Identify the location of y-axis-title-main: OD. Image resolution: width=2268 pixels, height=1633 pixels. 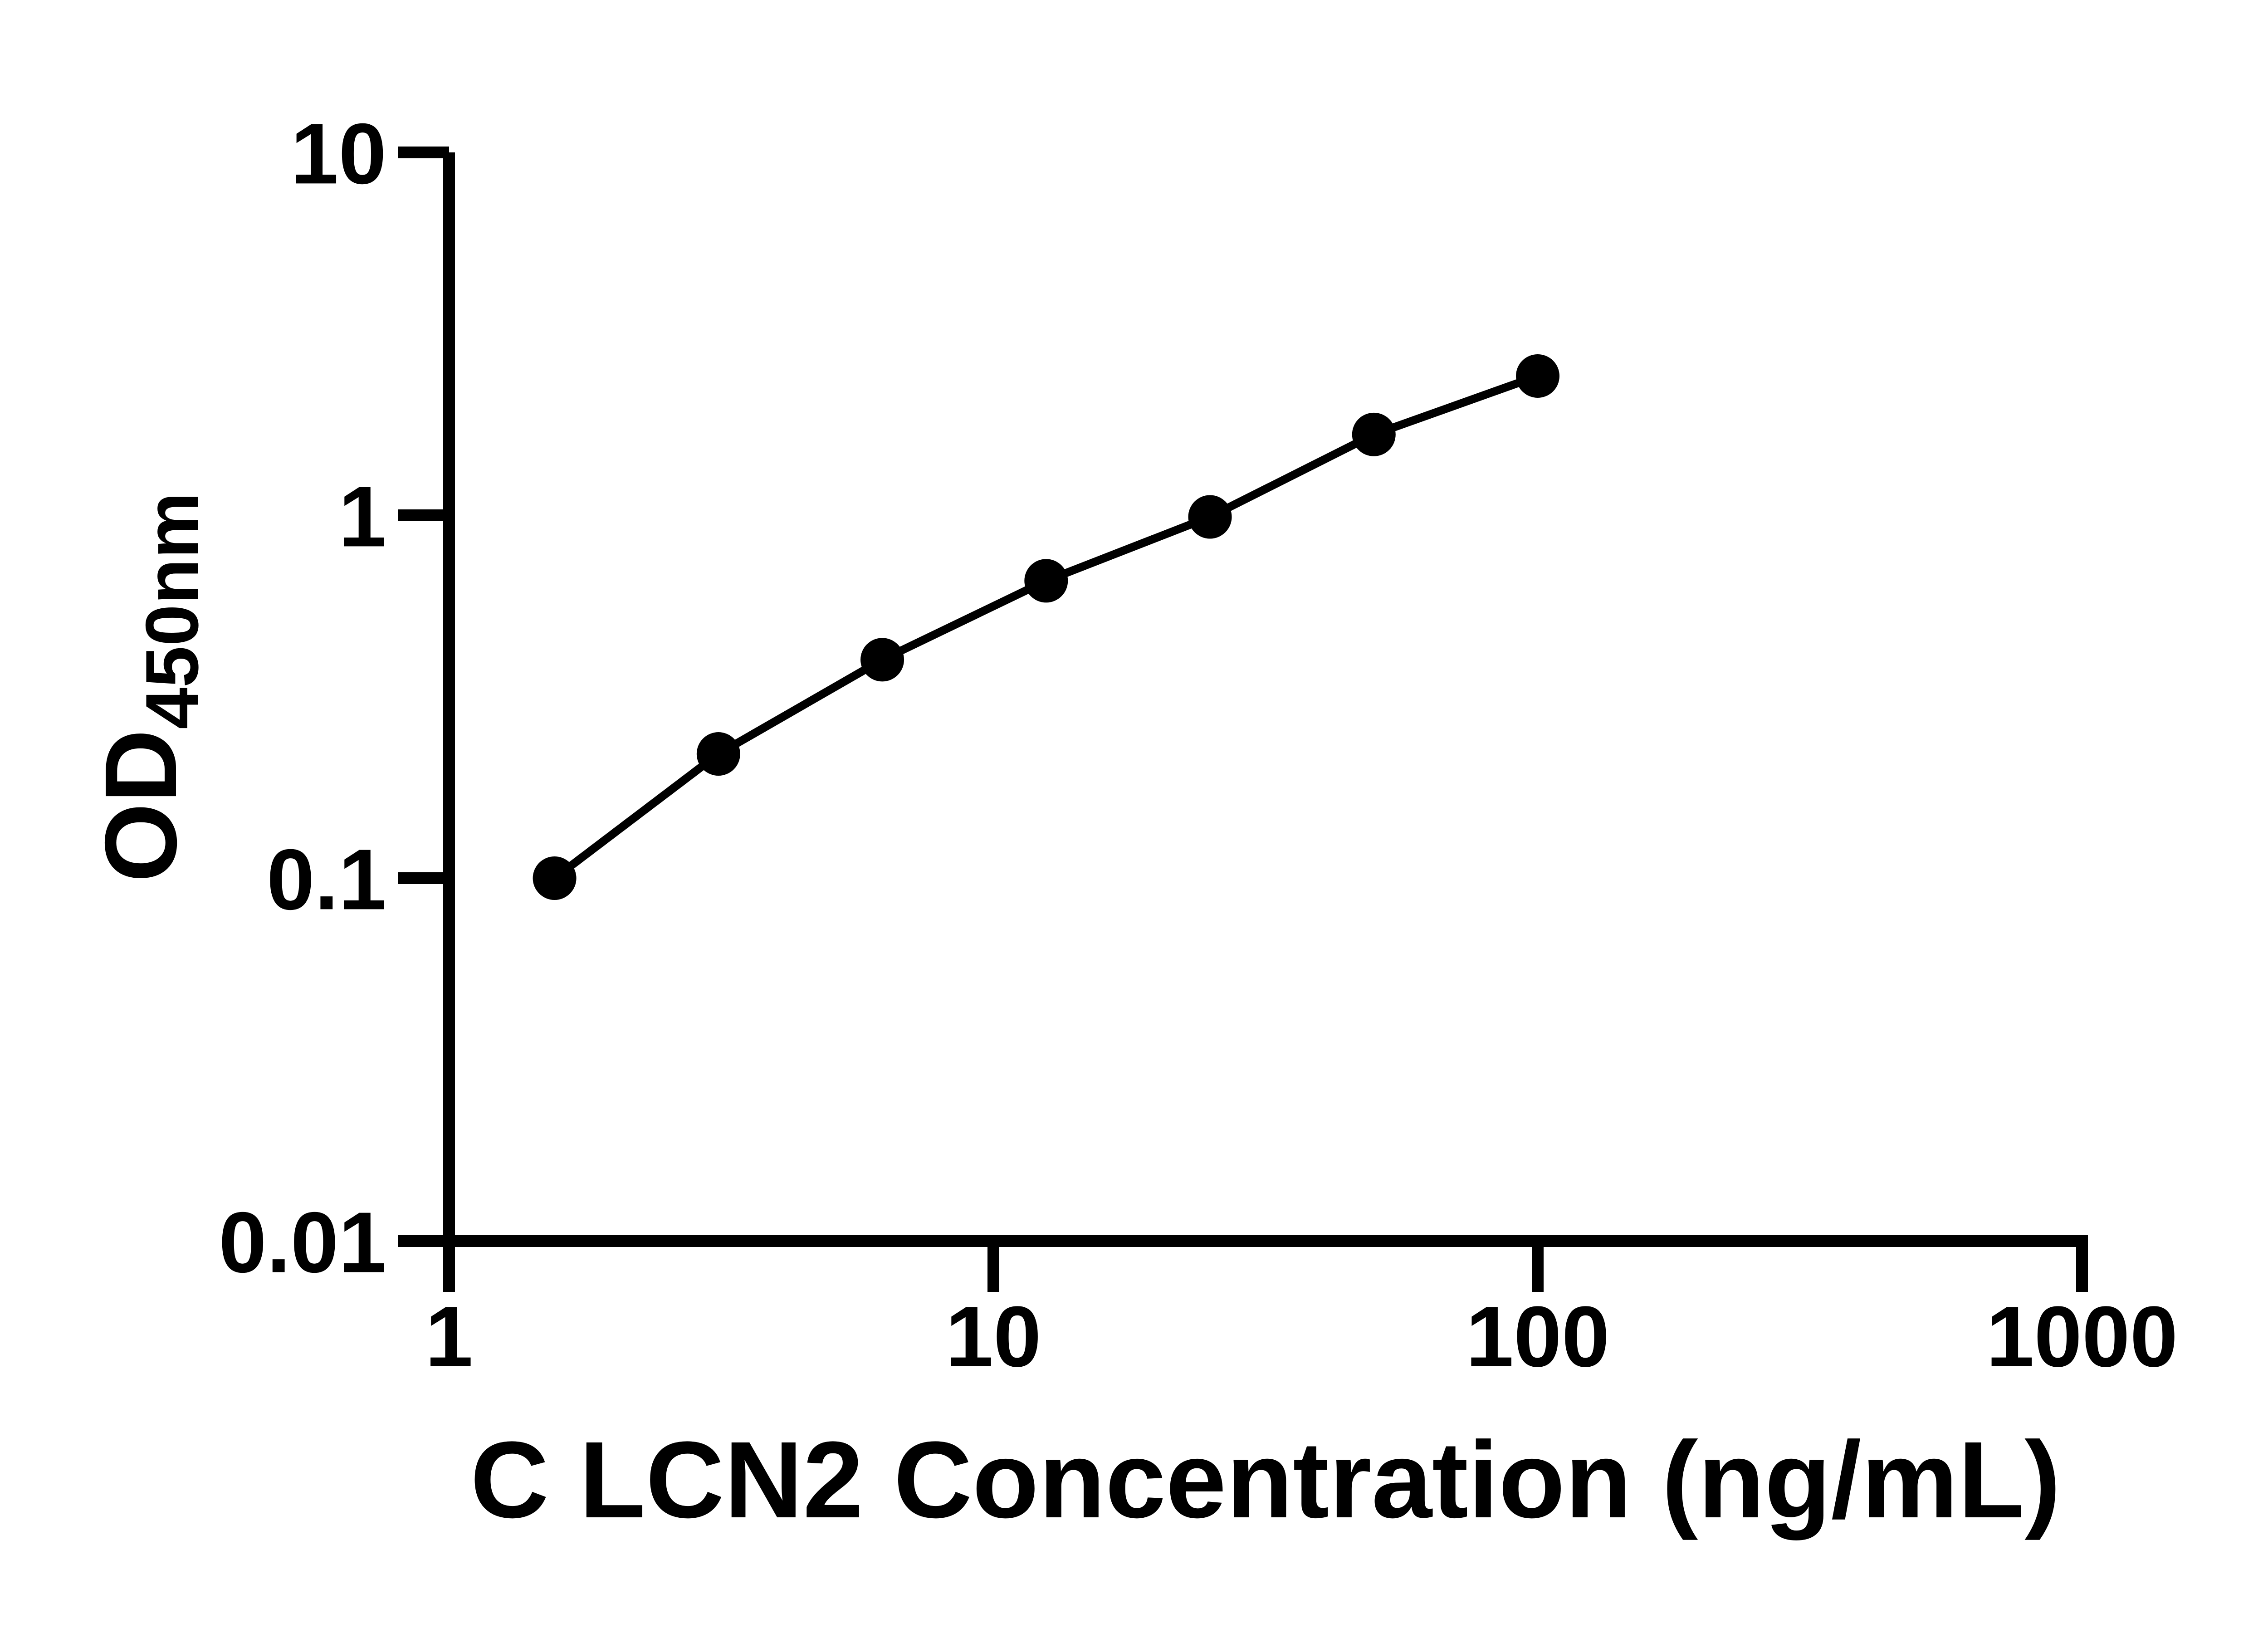
(140, 806).